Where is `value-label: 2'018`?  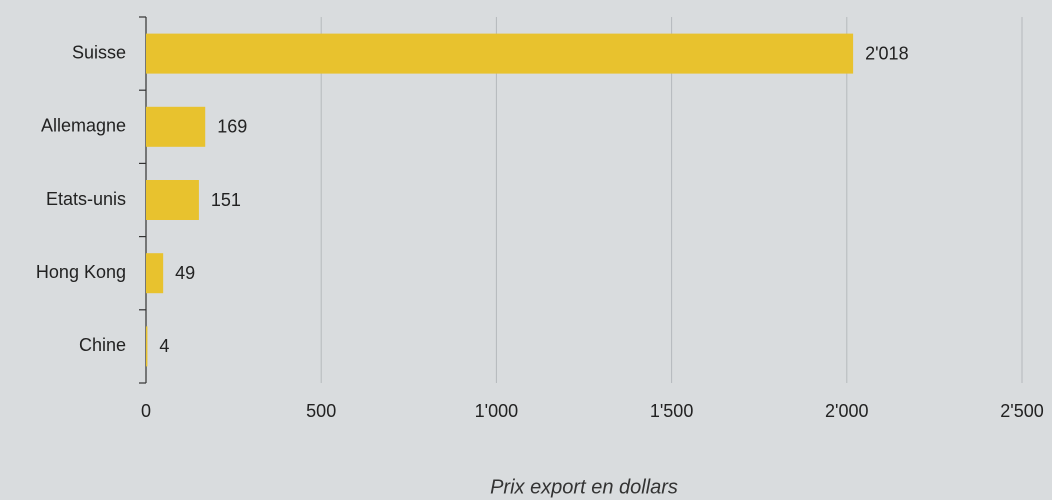
value-label: 2'018 is located at coordinates (886, 53).